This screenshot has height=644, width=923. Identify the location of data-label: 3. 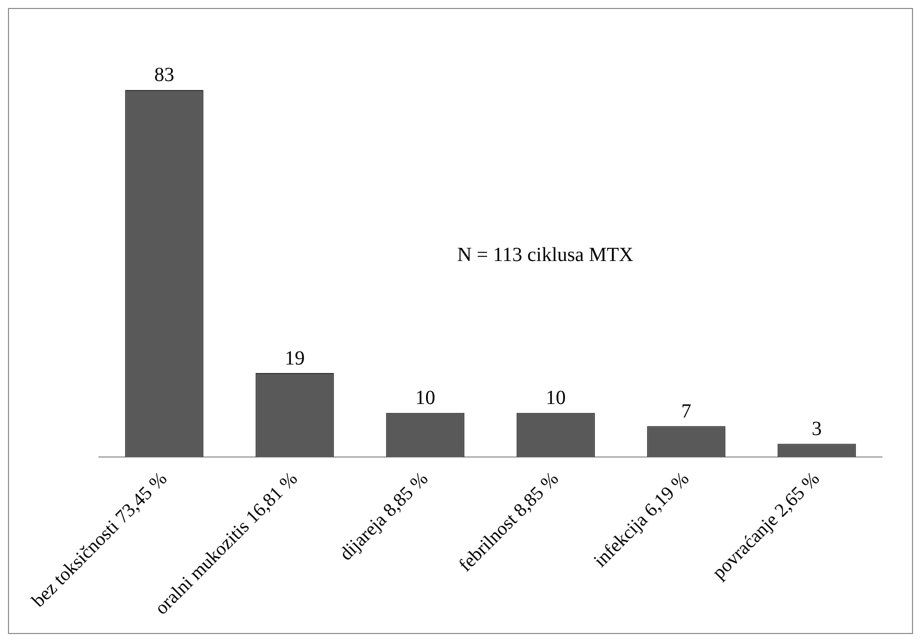
(817, 429).